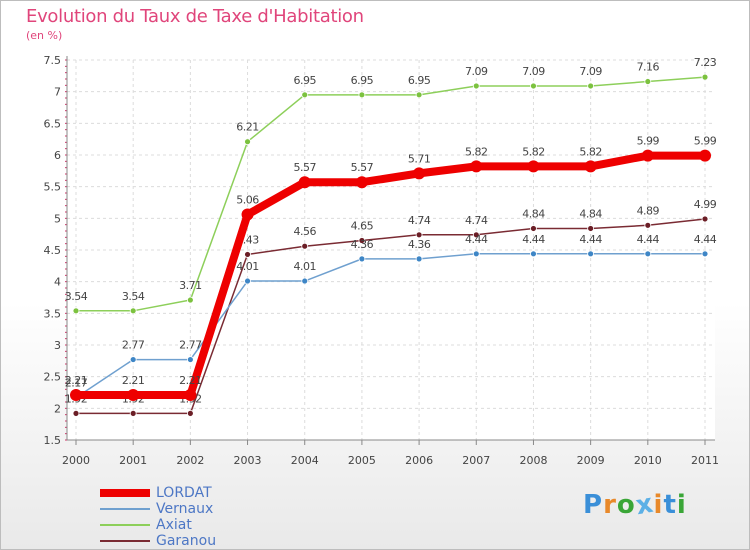 The width and height of the screenshot is (750, 550). What do you see at coordinates (190, 460) in the screenshot?
I see `x-tick-label: 2002` at bounding box center [190, 460].